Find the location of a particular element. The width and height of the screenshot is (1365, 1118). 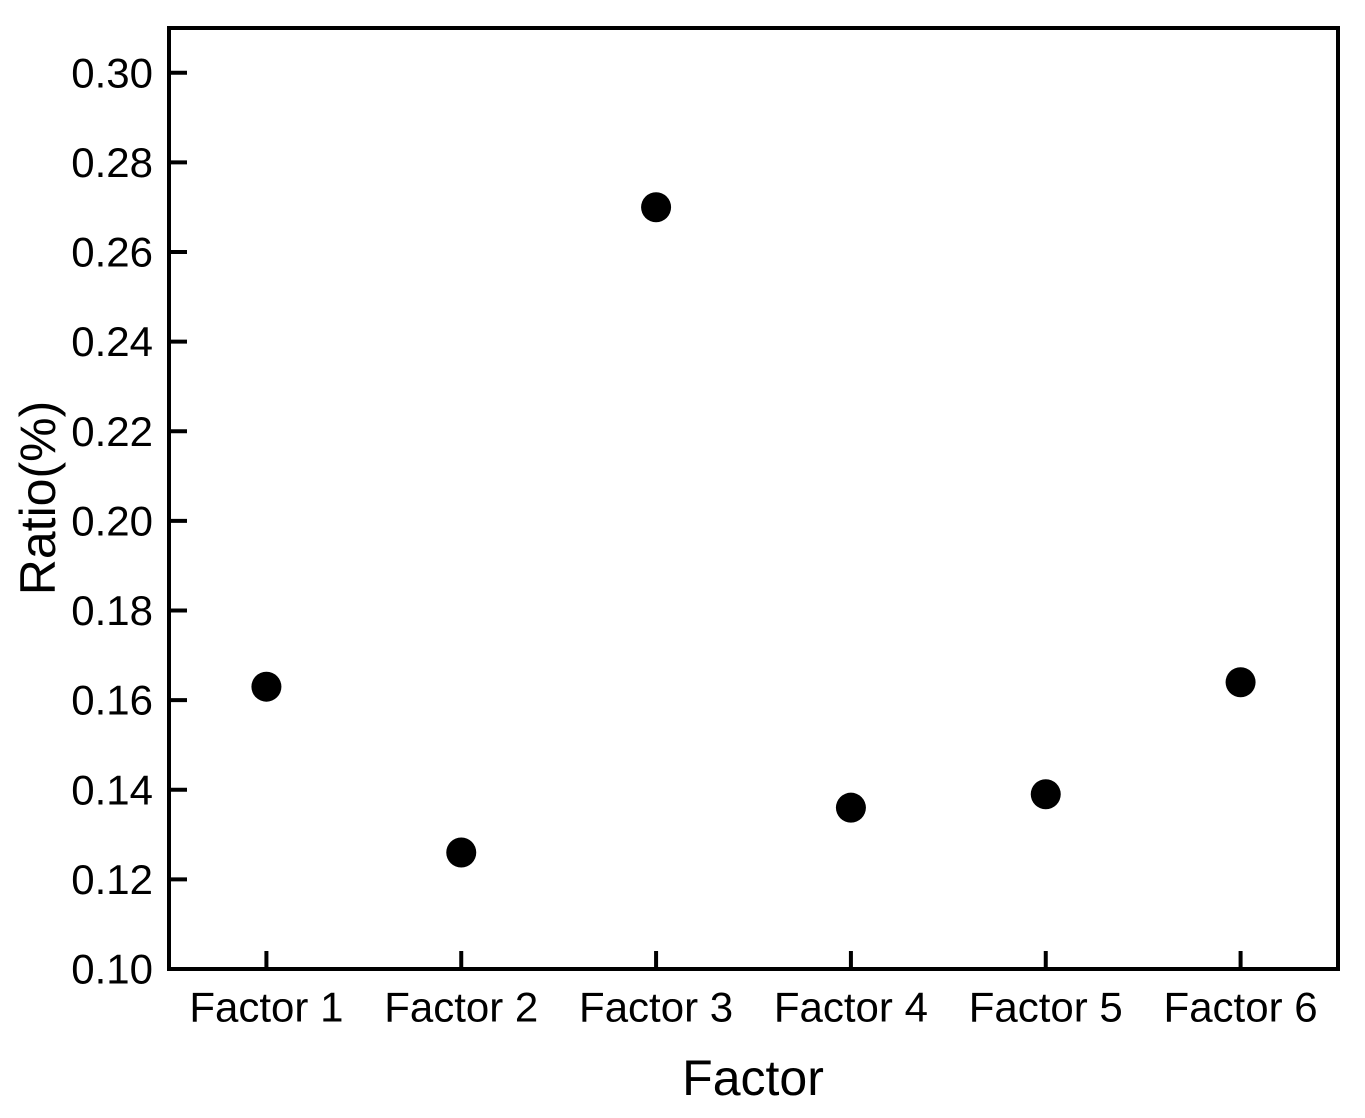

x-tick-label: Factor 5 is located at coordinates (1046, 1007).